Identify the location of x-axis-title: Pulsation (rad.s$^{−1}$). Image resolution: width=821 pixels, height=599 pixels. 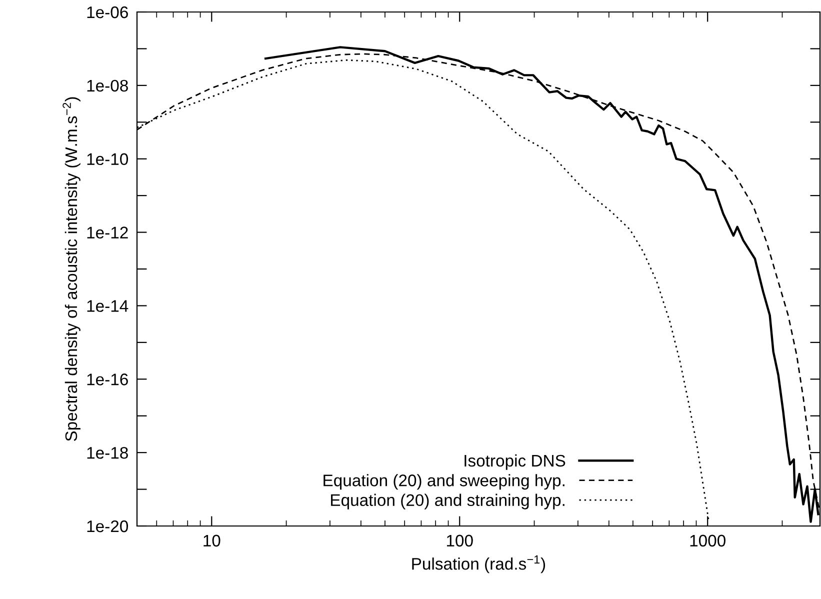
(479, 564).